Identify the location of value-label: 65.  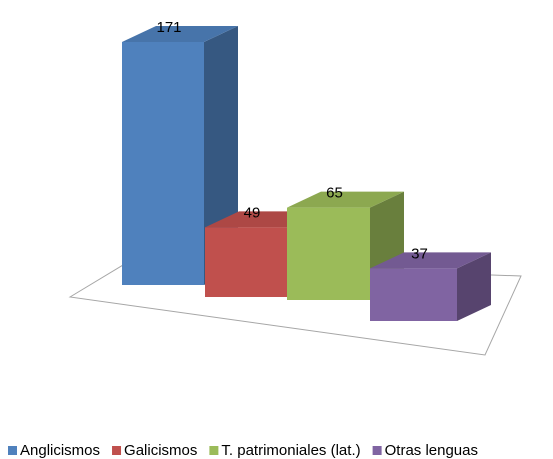
(334, 193).